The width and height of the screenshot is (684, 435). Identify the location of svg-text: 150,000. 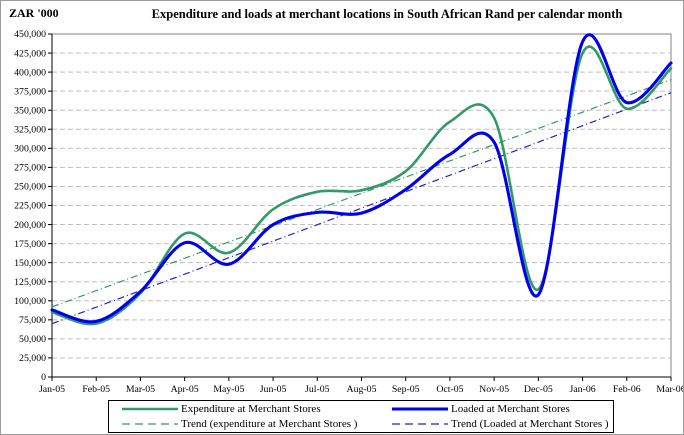
(30, 263).